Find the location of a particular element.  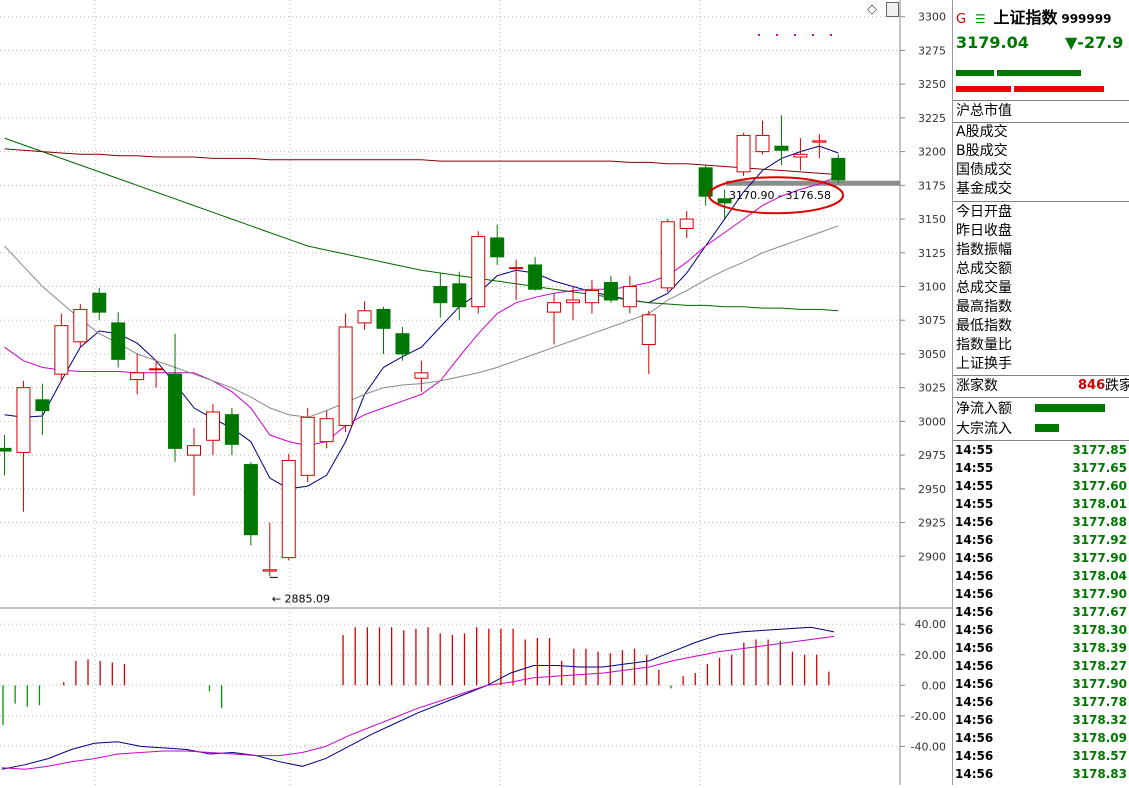

net-inflow-bar is located at coordinates (1070, 408).